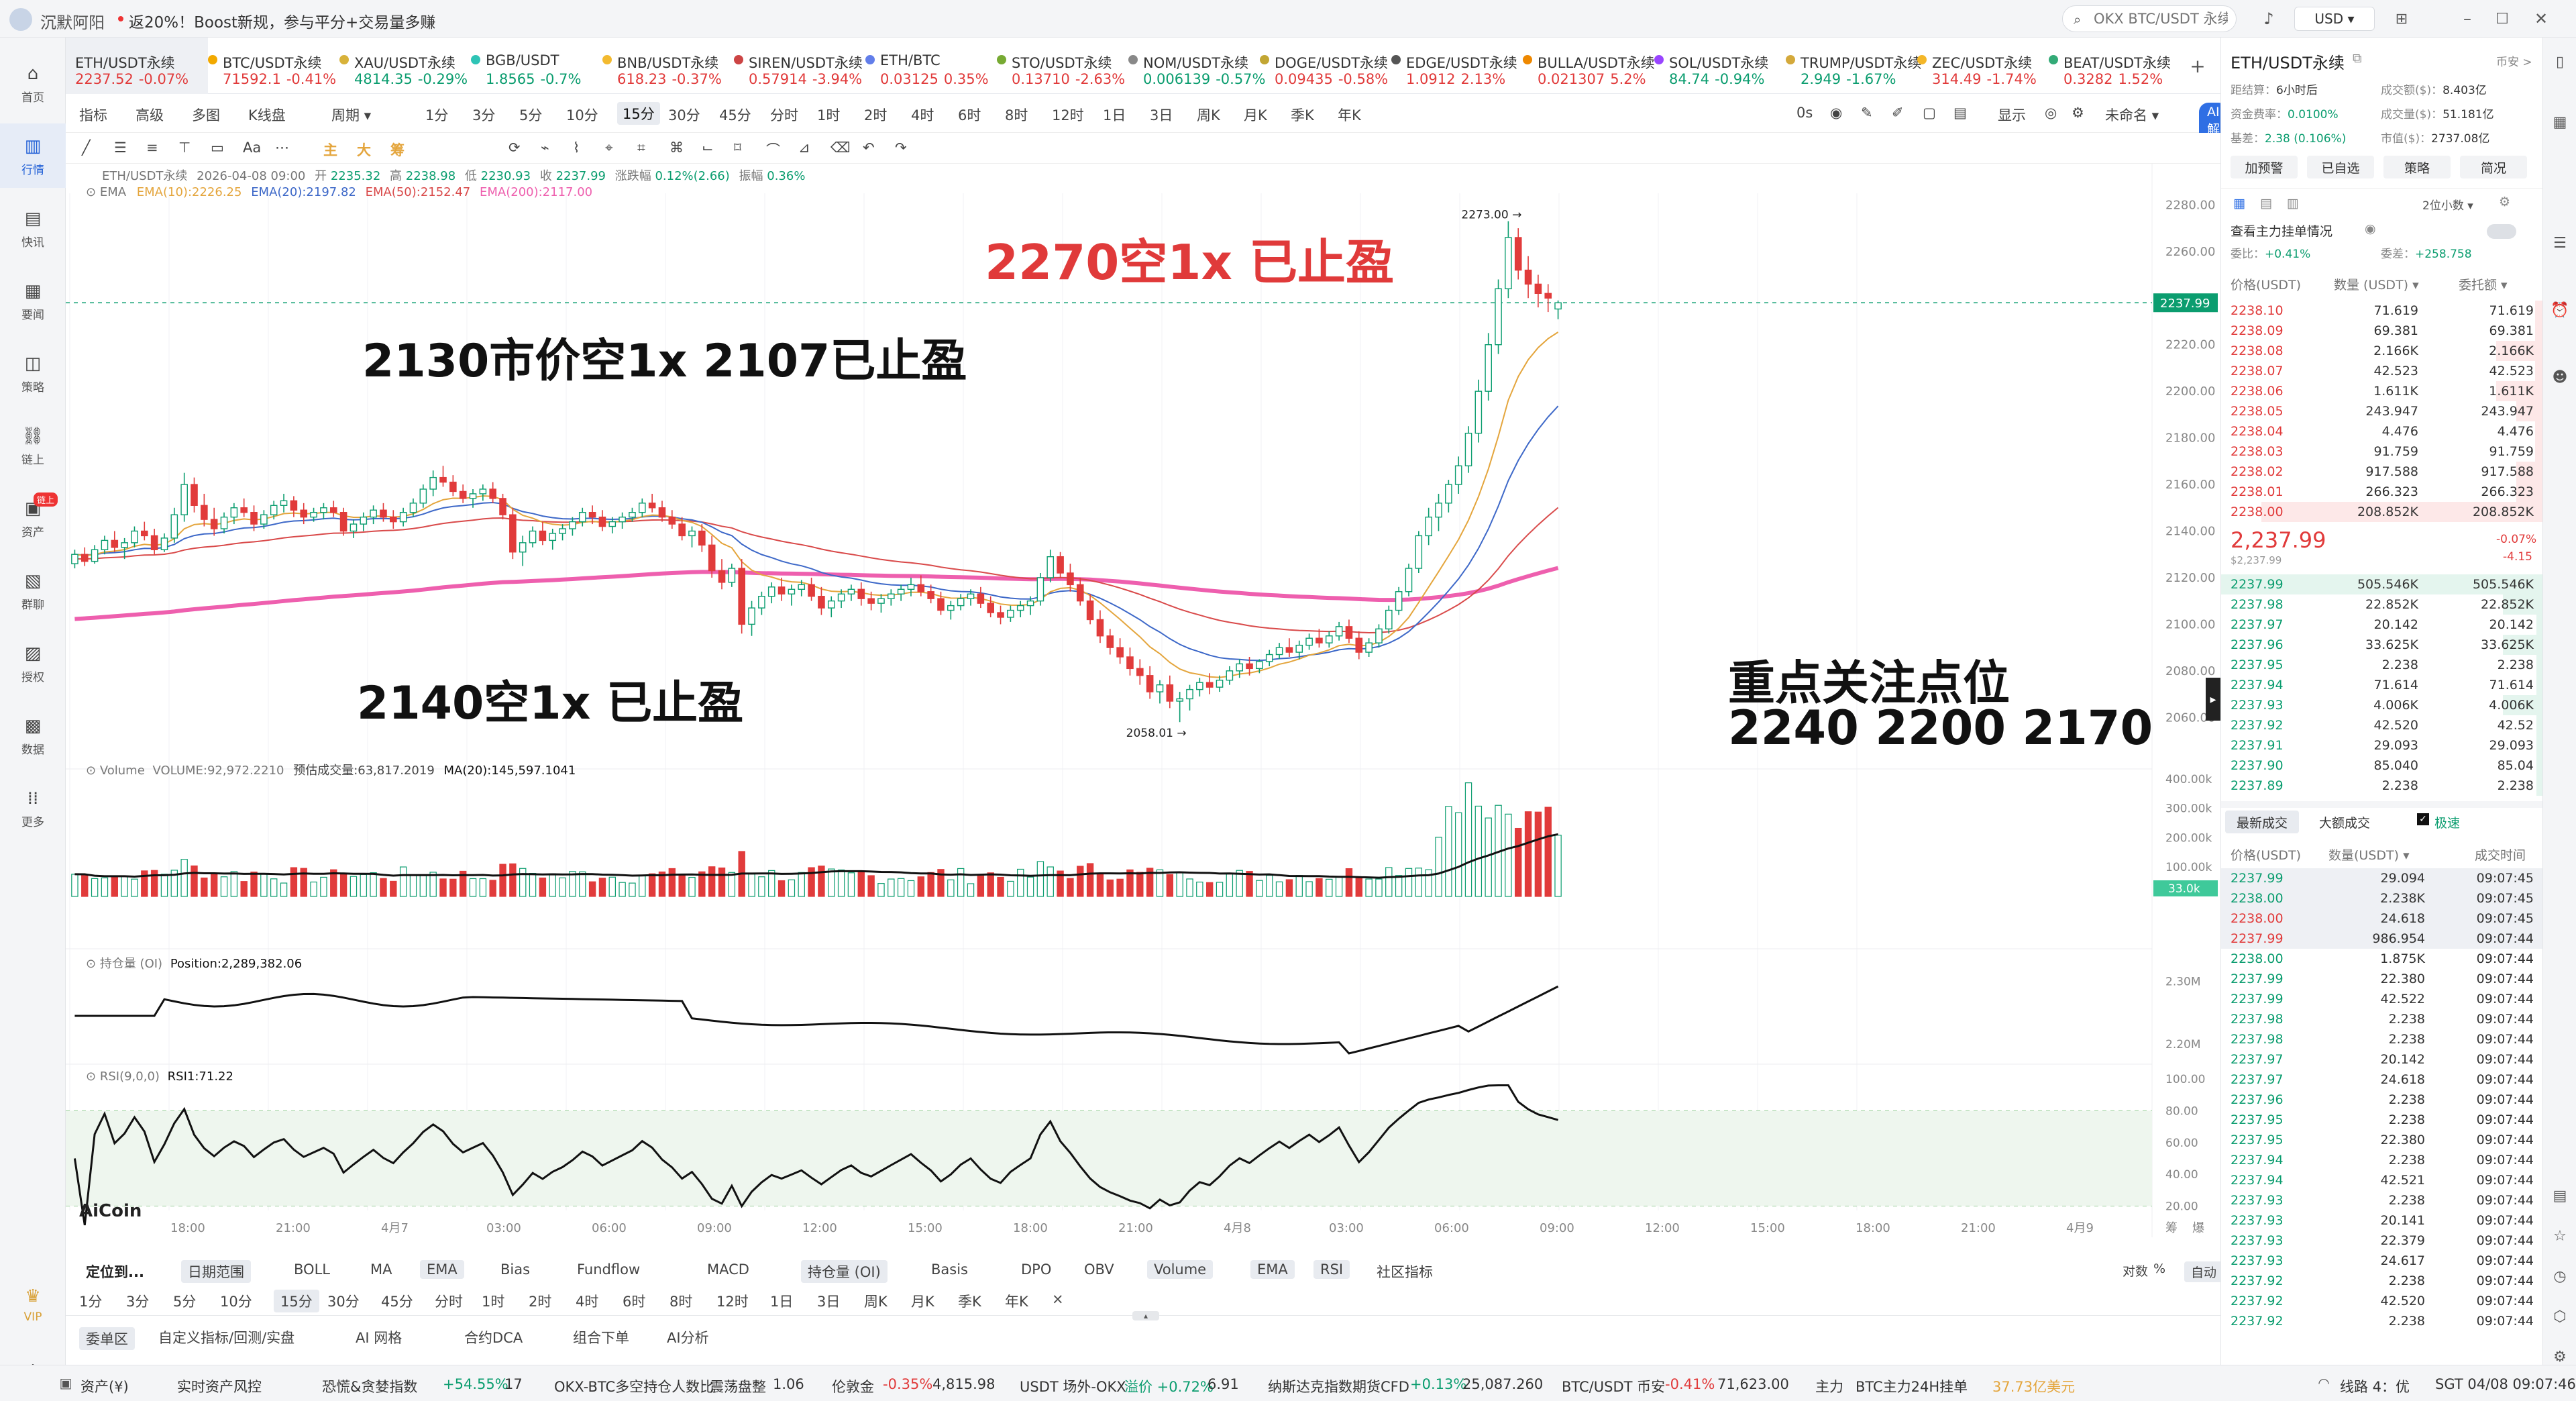  I want to click on ob-header-total: 委托额 ▾, so click(2483, 285).